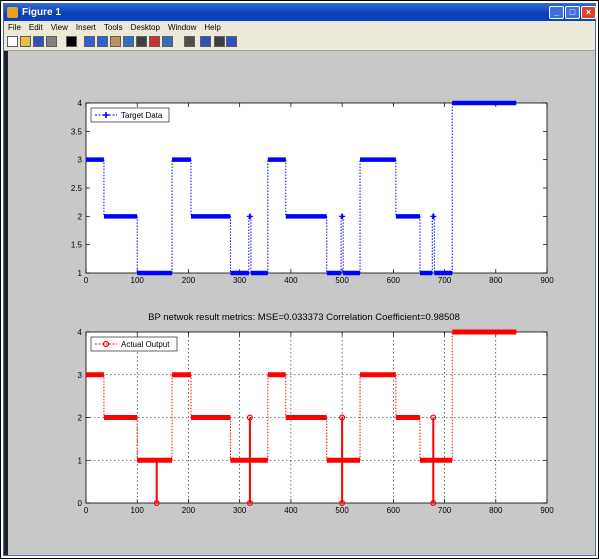 This screenshot has width=599, height=560. Describe the element at coordinates (299, 27) in the screenshot. I see `menu-bar: File Edit View Insert Tools Desktop Window Help` at that location.